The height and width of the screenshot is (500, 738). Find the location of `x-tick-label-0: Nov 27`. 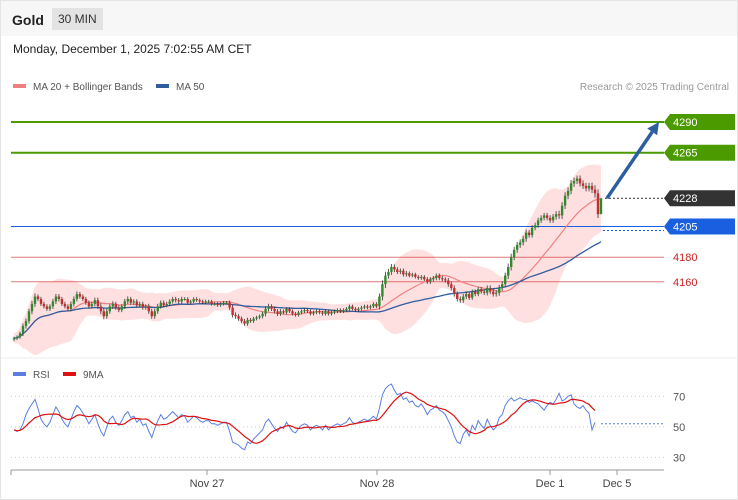

x-tick-label-0: Nov 27 is located at coordinates (207, 484).